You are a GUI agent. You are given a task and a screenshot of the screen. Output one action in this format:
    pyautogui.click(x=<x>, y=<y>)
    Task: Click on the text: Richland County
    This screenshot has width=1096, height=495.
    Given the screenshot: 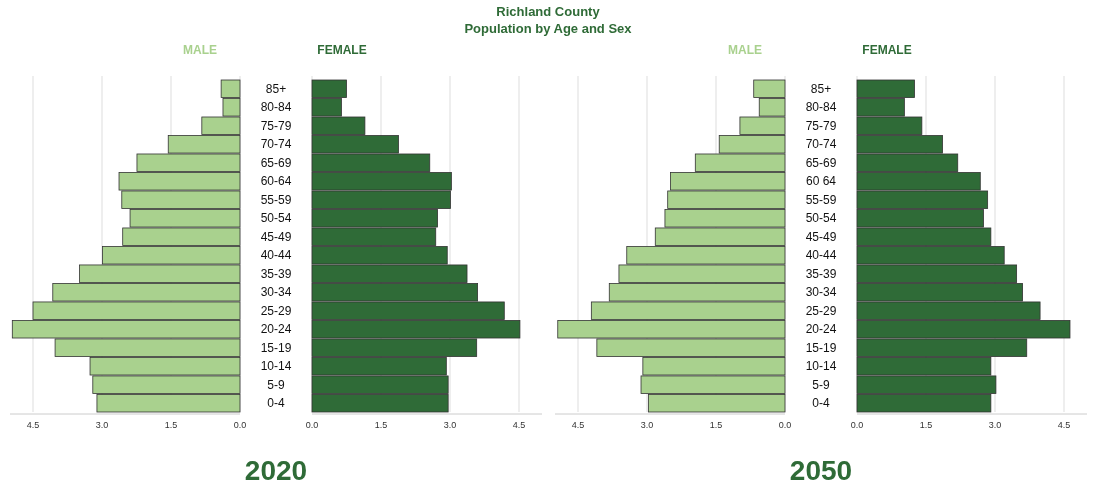 What is the action you would take?
    pyautogui.click(x=548, y=11)
    